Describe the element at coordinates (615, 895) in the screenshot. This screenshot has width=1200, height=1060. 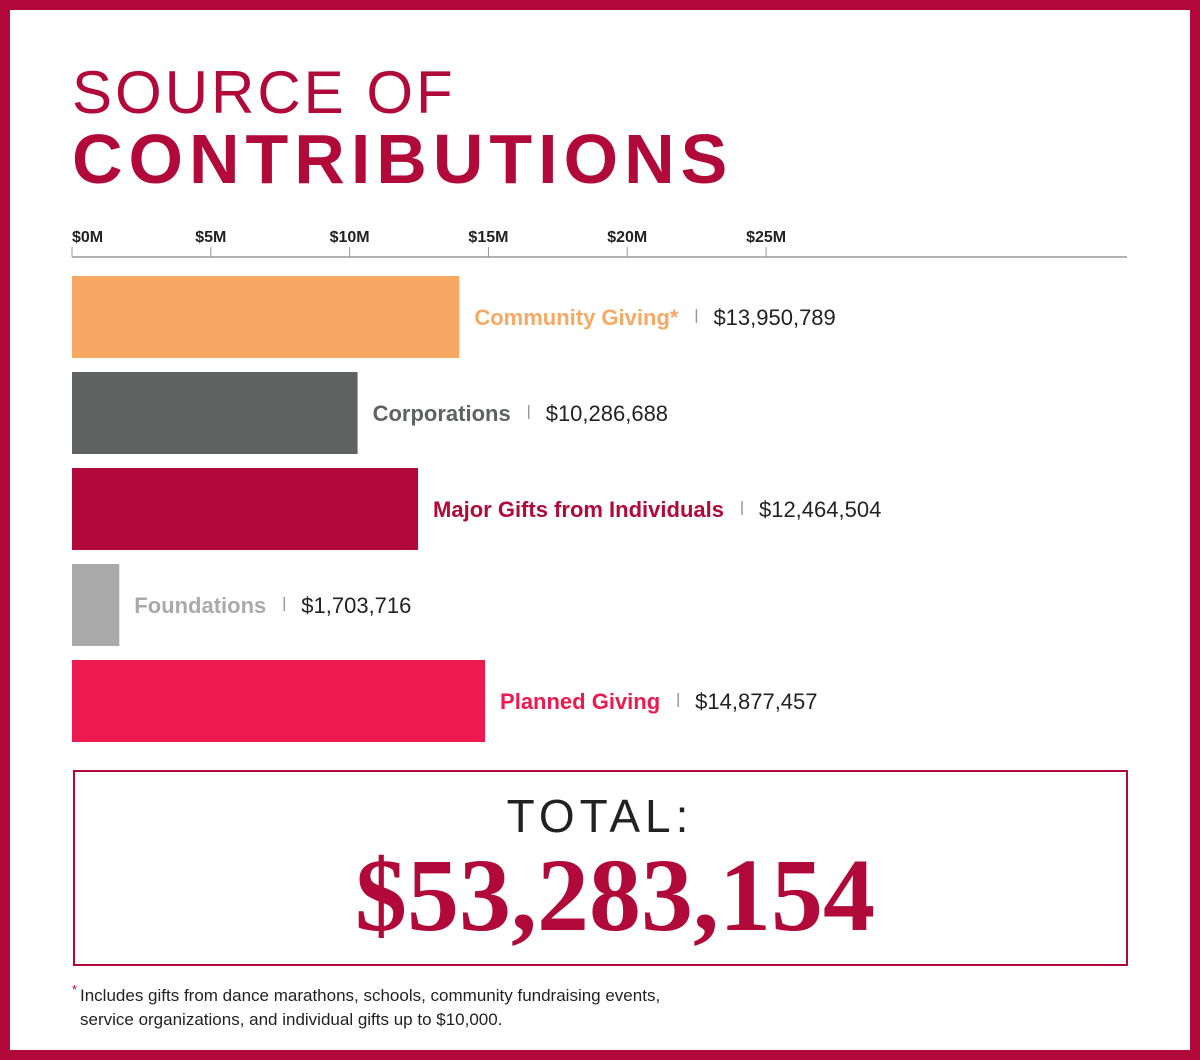
I see `total-value: $53,283,154` at that location.